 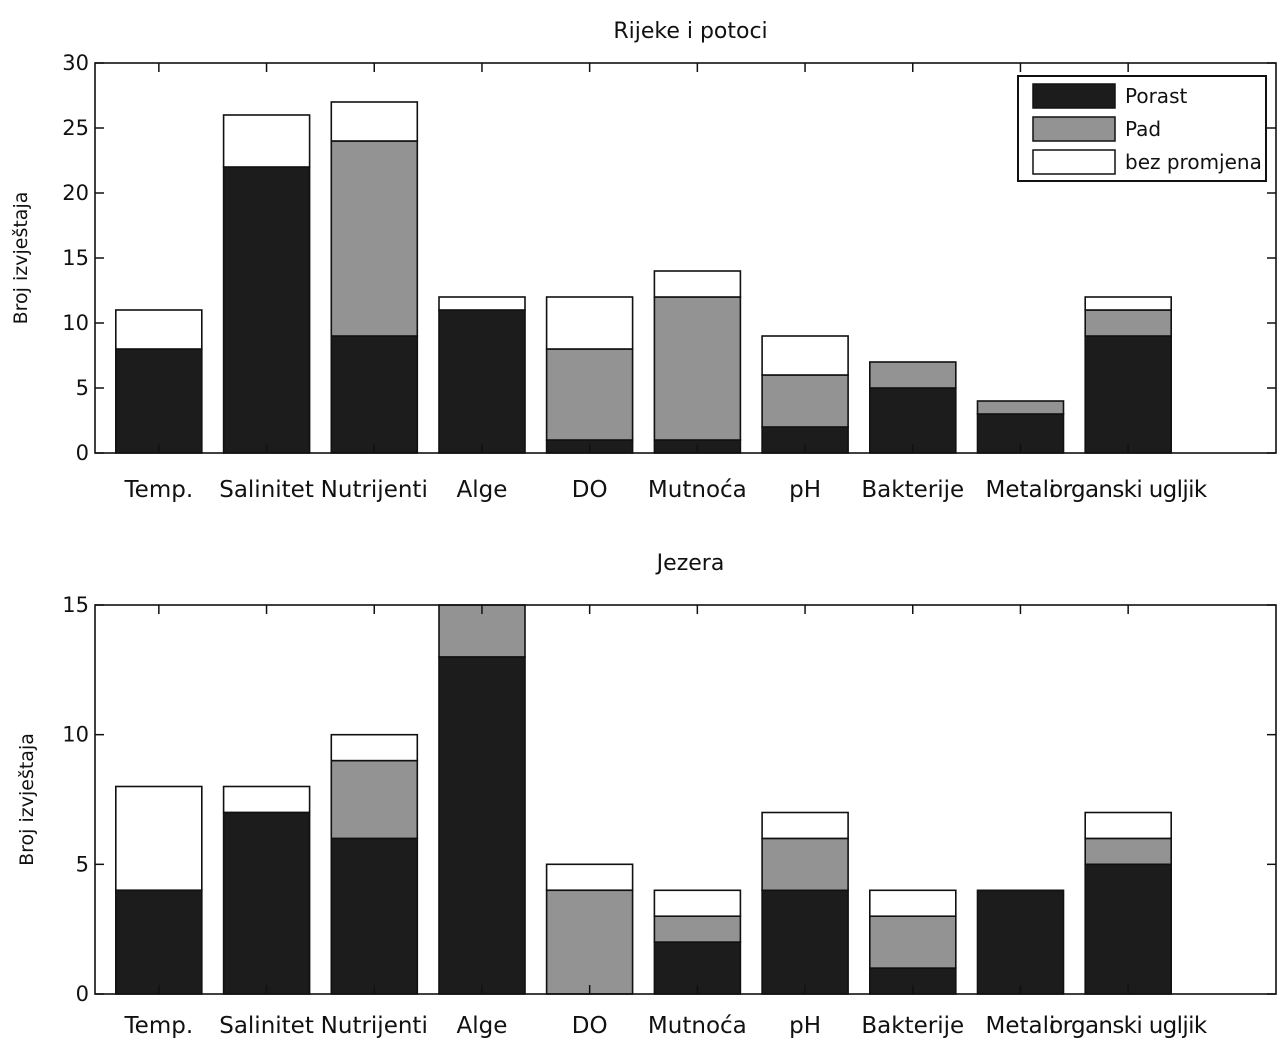 What do you see at coordinates (1128, 851) in the screenshot?
I see `bar-2-10-pad` at bounding box center [1128, 851].